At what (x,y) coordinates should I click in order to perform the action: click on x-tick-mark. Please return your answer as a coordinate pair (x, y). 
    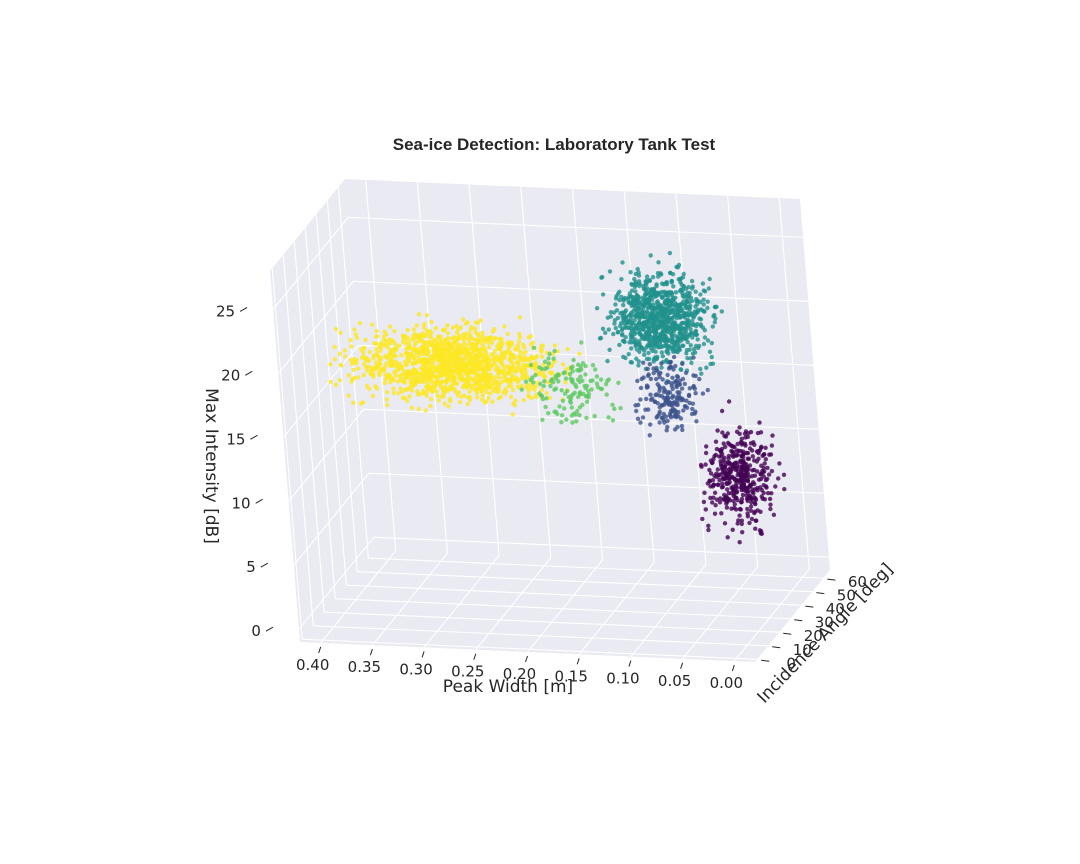
    Looking at the image, I should click on (320, 650).